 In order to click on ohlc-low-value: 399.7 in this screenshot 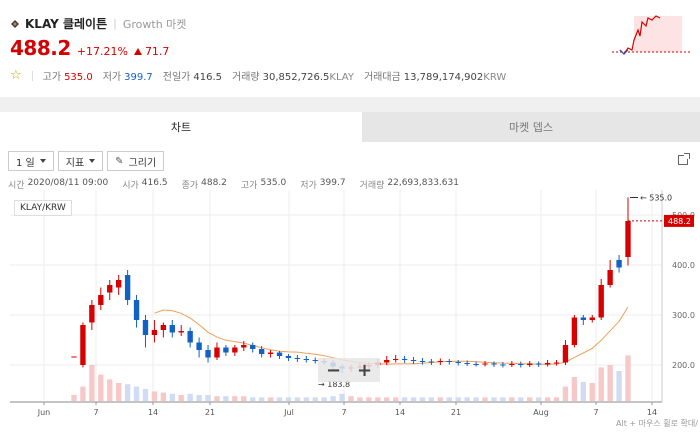, I will do `click(332, 183)`.